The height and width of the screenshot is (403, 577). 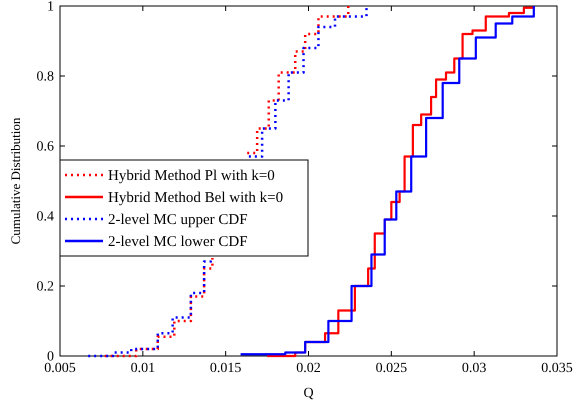 I want to click on x-tick-label: 0.02, so click(x=308, y=368).